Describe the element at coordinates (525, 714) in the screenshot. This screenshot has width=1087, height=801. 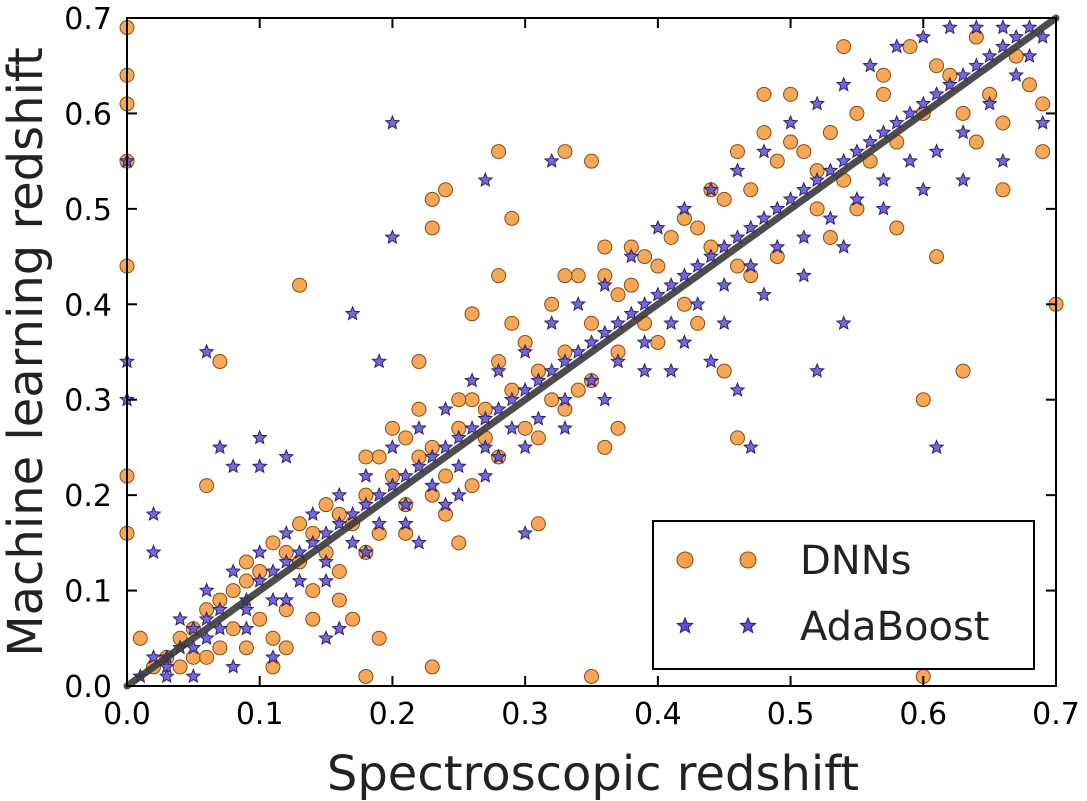
I see `x-tick-label-3: 0.3` at that location.